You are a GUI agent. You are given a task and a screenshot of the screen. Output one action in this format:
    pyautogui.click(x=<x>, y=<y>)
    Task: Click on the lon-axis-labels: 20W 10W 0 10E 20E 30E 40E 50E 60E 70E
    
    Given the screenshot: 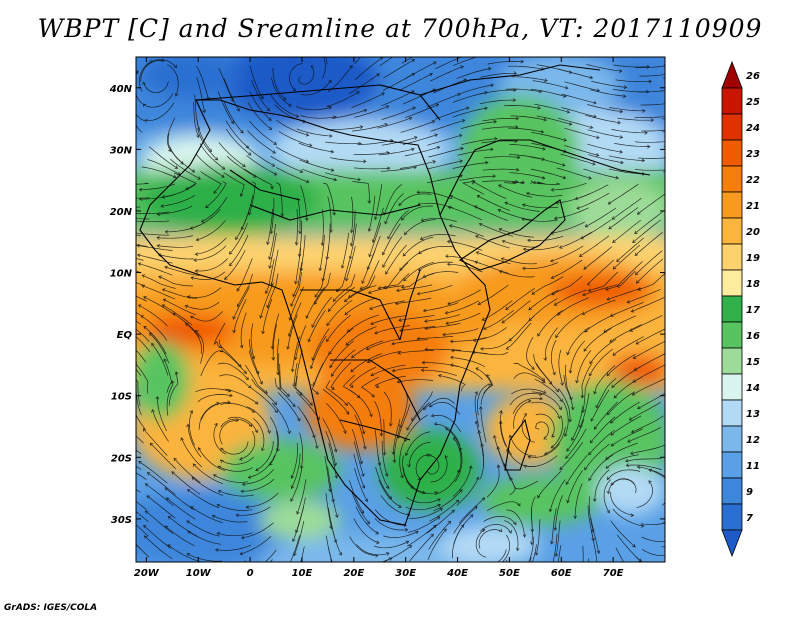 What is the action you would take?
    pyautogui.click(x=379, y=573)
    